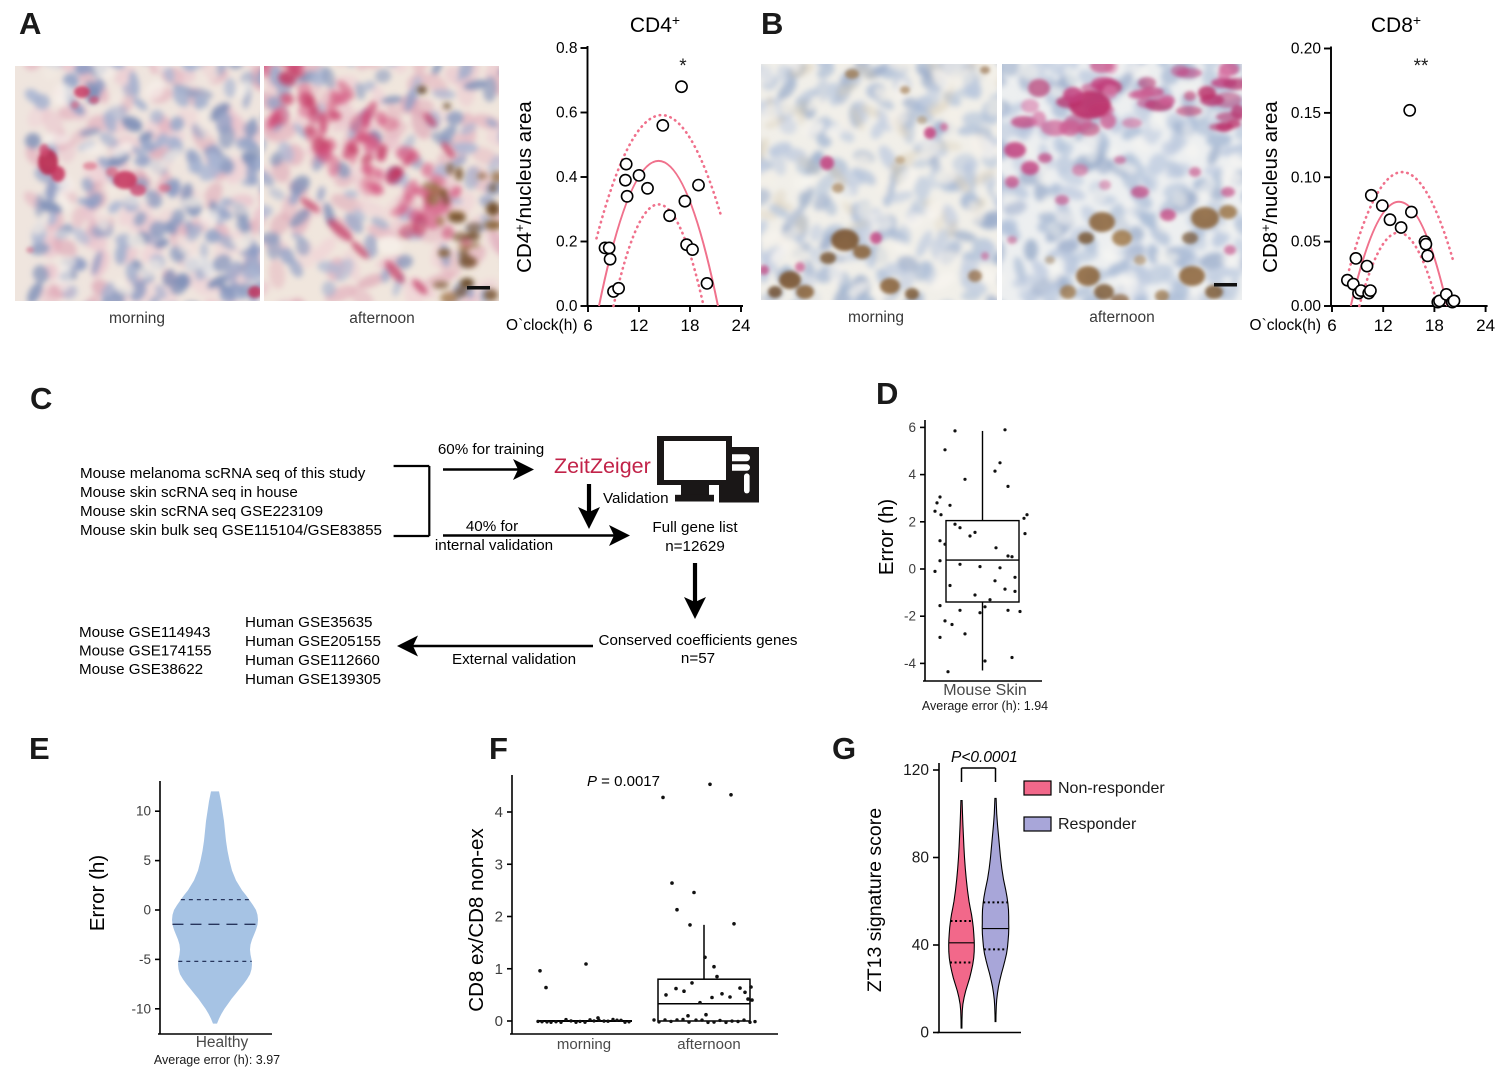 This screenshot has height=1085, width=1507. I want to click on svg-text: 60% for training, so click(491, 449).